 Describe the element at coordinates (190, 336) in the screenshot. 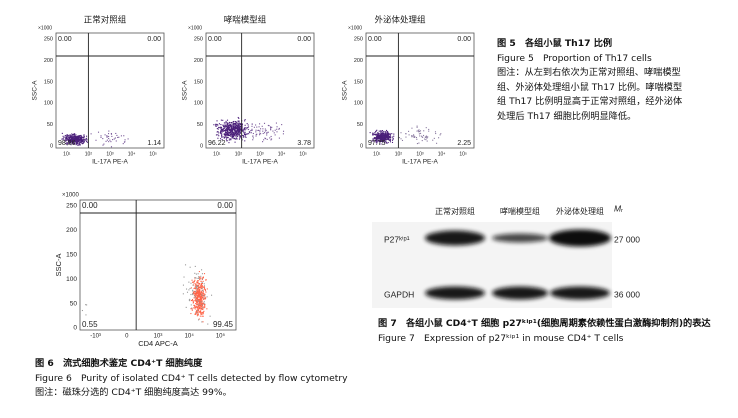

I see `x-tick-label: 10⁴` at that location.